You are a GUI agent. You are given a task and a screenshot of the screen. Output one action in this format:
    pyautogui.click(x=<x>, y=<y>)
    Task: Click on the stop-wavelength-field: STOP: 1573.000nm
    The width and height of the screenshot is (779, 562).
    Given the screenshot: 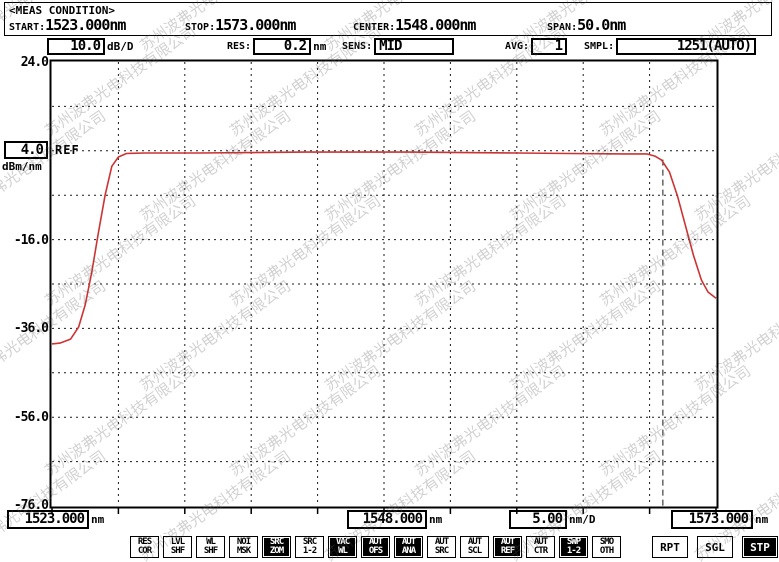 What is the action you would take?
    pyautogui.click(x=240, y=25)
    